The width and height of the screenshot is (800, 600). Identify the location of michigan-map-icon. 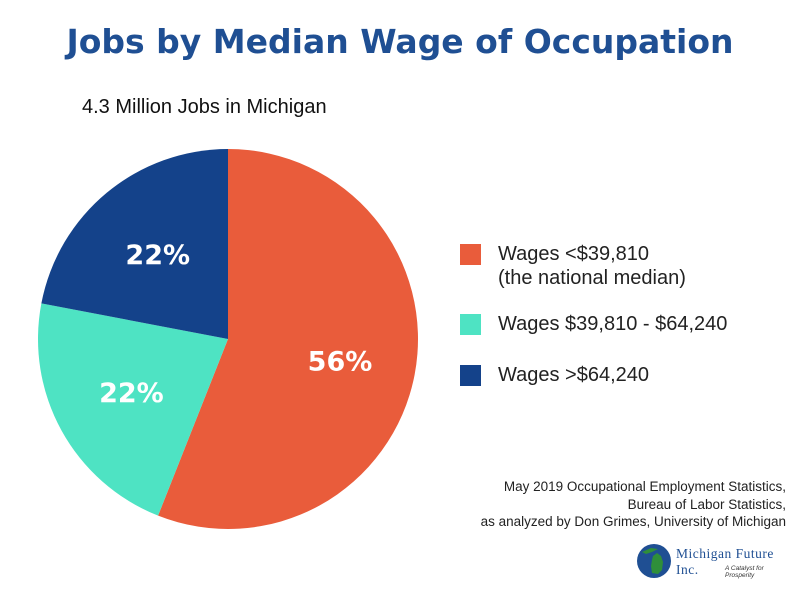
(654, 561).